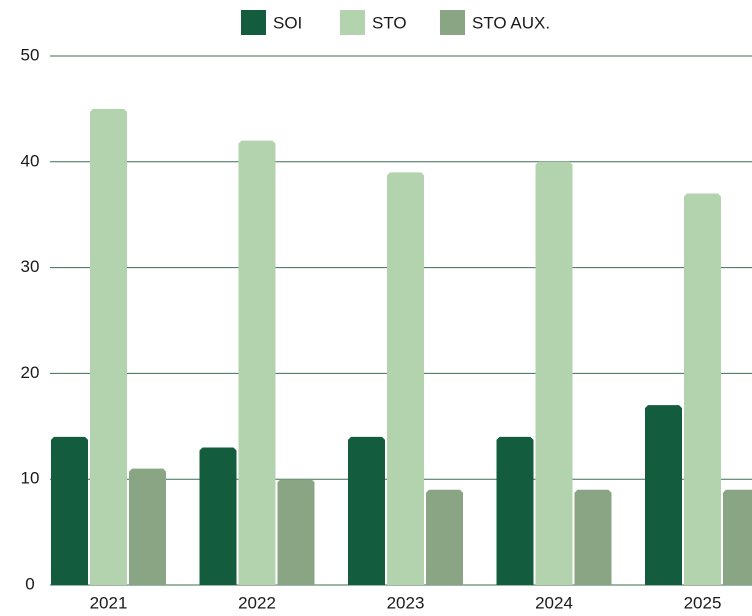 The height and width of the screenshot is (616, 752). Describe the element at coordinates (554, 602) in the screenshot. I see `x-tick-label: 2024` at that location.